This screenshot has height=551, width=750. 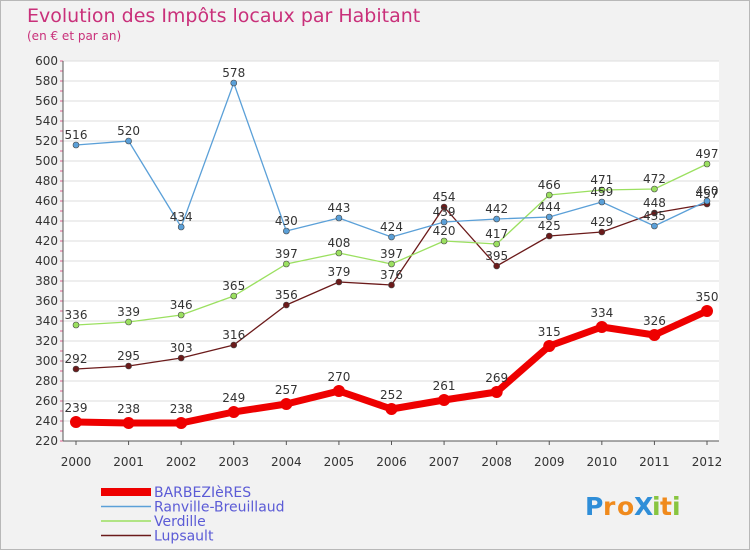 I want to click on y-tick-label: 600, so click(x=46, y=61).